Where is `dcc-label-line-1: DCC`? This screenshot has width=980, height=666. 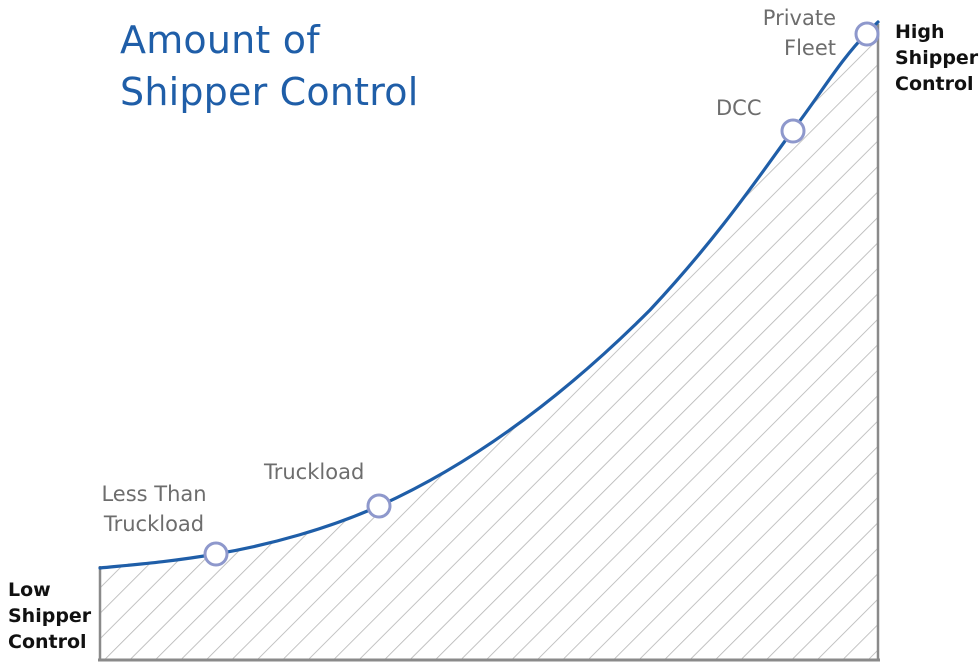 dcc-label-line-1: DCC is located at coordinates (739, 108).